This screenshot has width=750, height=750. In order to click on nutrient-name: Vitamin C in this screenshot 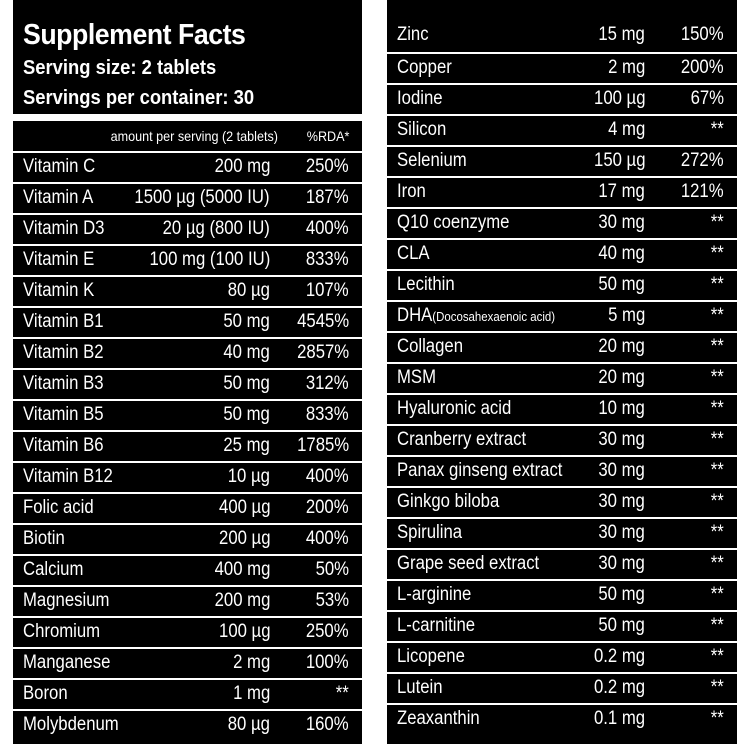, I will do `click(59, 167)`.